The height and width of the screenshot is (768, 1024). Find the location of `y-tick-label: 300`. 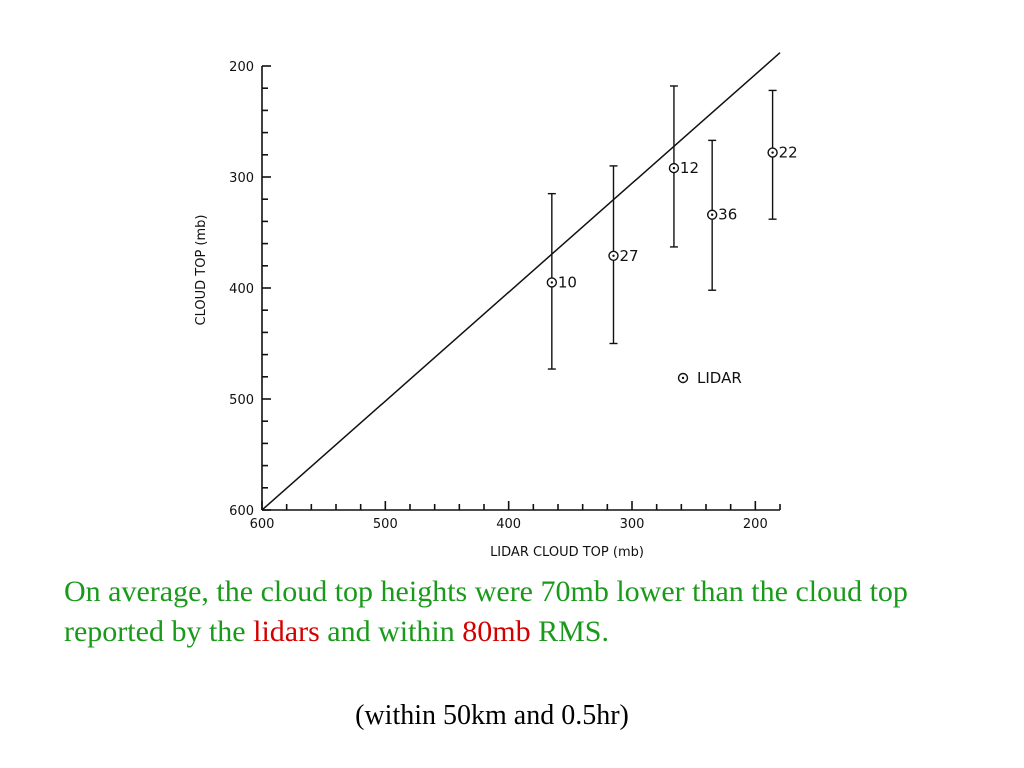

y-tick-label: 300 is located at coordinates (241, 178).